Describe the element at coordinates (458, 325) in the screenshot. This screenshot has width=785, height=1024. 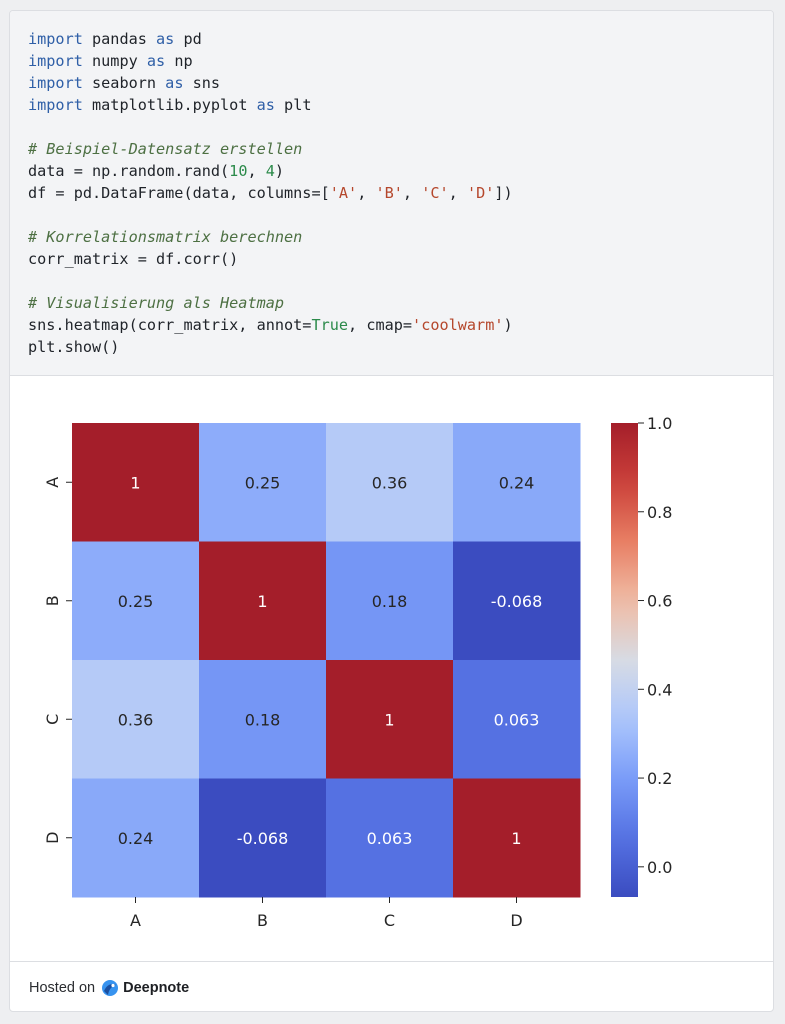
I see `code-token: 'coolwarm'` at that location.